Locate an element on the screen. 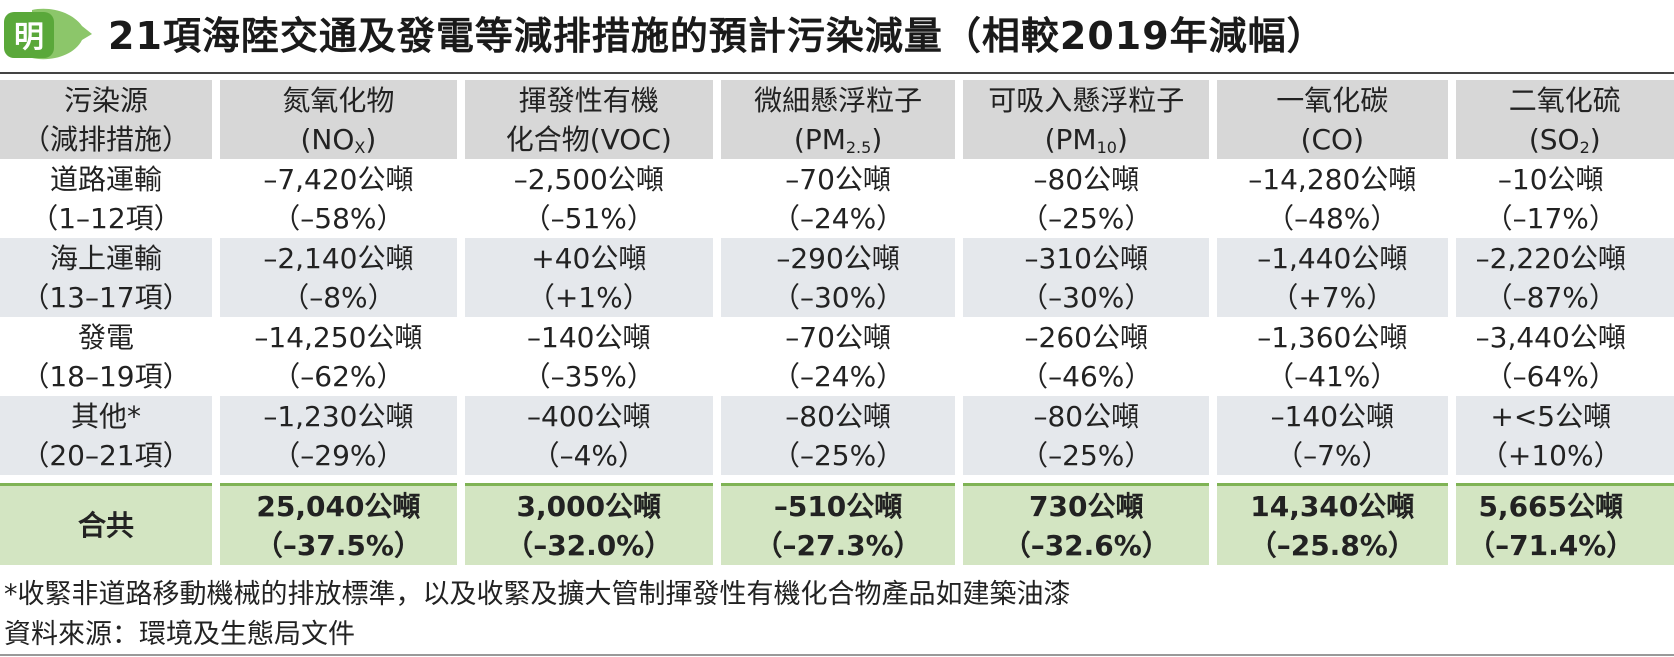  total-cell: 14,340公噸 （–25.8%） is located at coordinates (1332, 524).